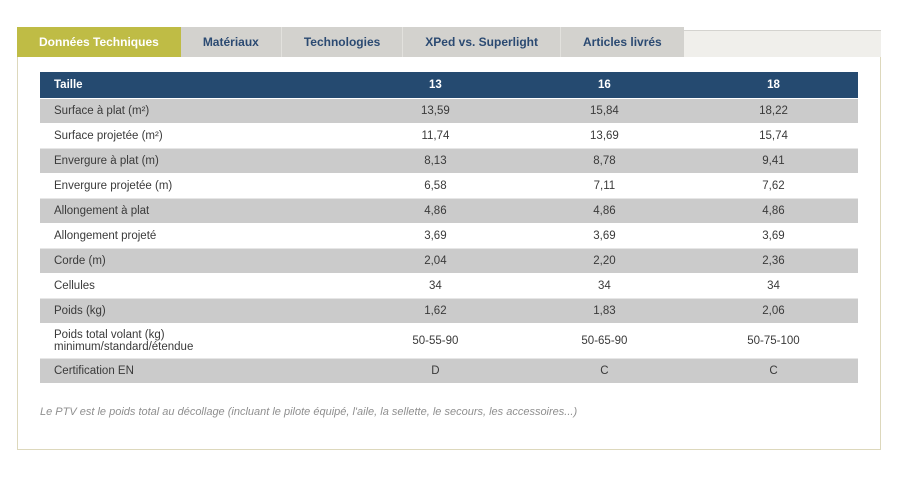 The image size is (899, 496). Describe the element at coordinates (195, 186) in the screenshot. I see `row-label: Envergure projetée (m)` at that location.